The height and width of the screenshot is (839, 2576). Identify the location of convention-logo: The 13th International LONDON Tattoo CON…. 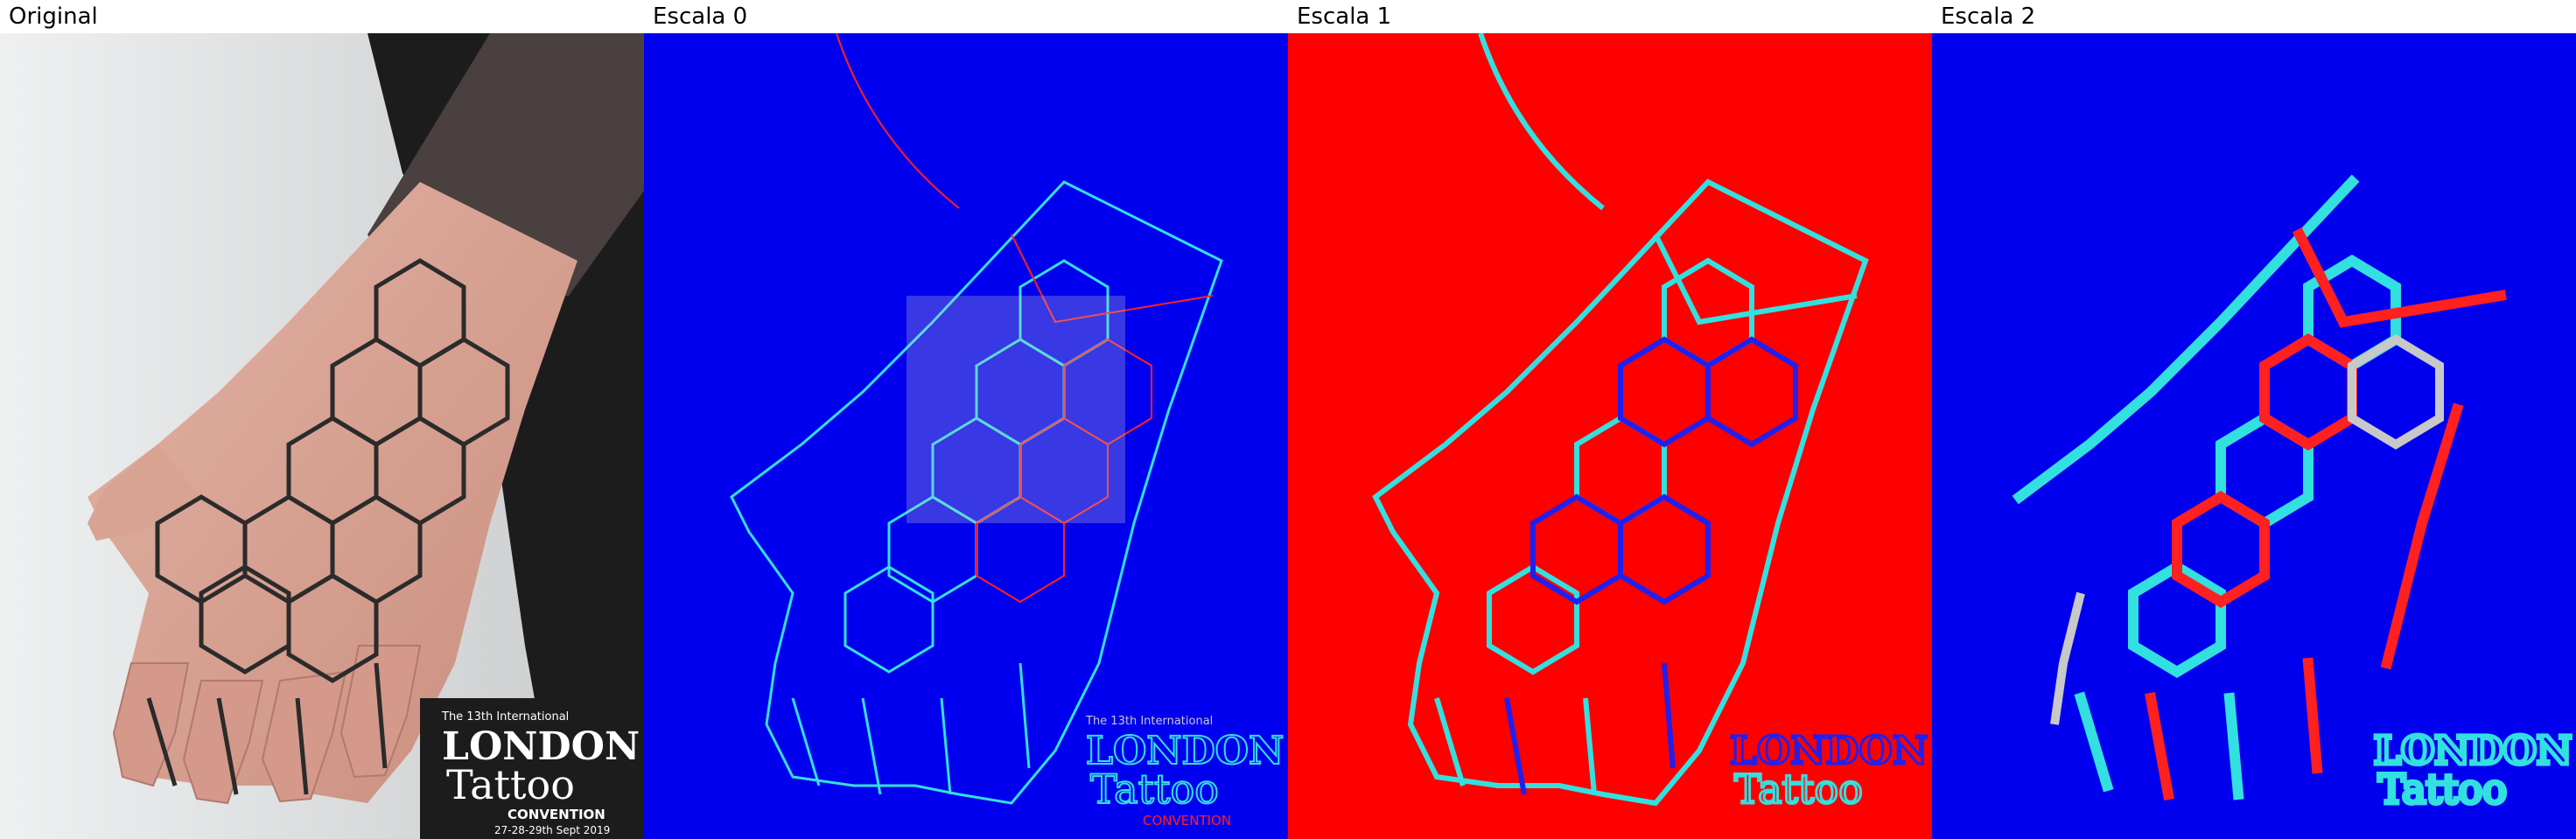
(532, 769).